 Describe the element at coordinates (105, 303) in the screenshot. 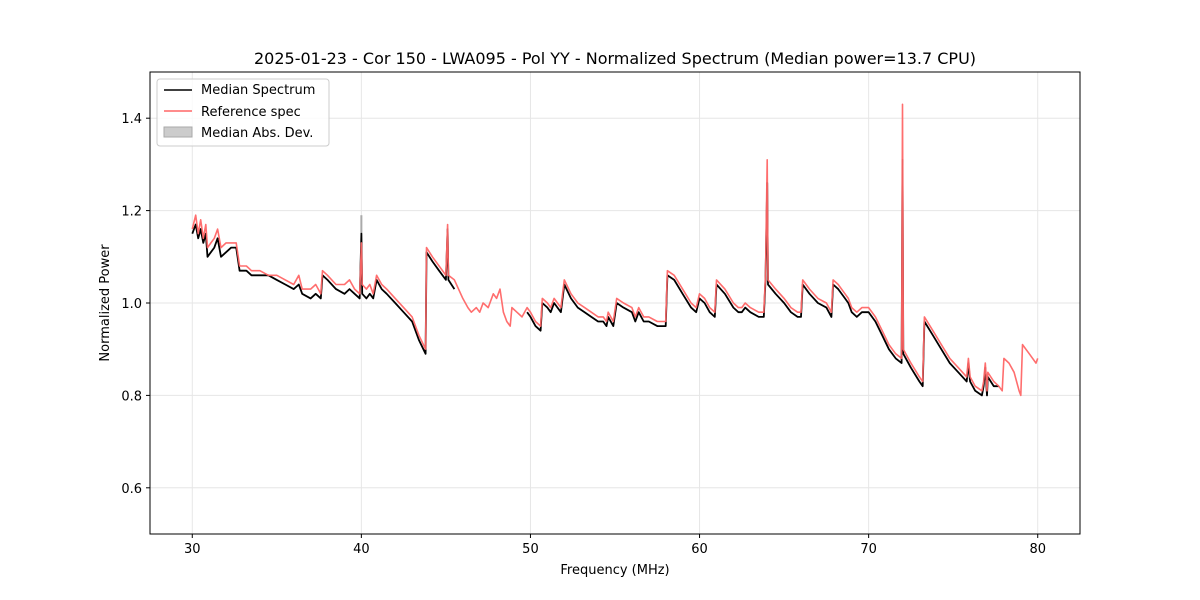

I see `y-axis-label: Normalized Power` at that location.